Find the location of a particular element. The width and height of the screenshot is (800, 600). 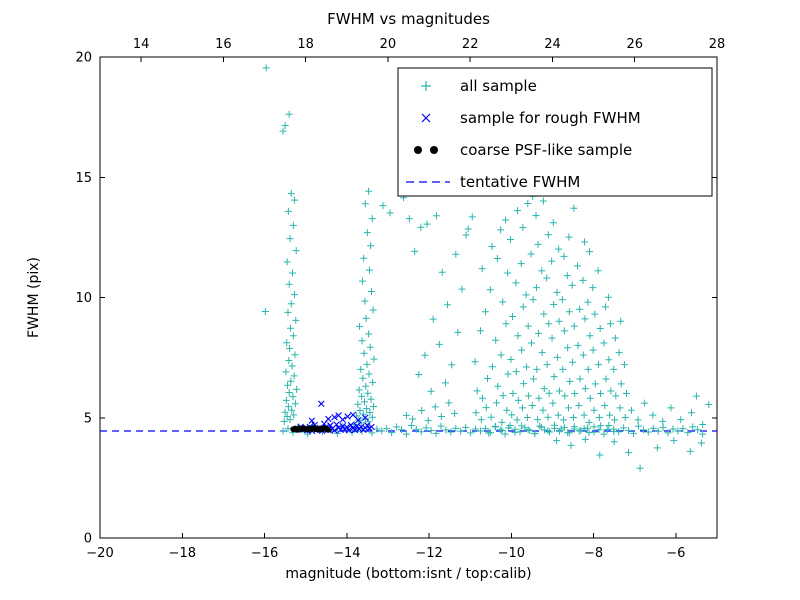

x-tick-label-top: 14 is located at coordinates (141, 44).